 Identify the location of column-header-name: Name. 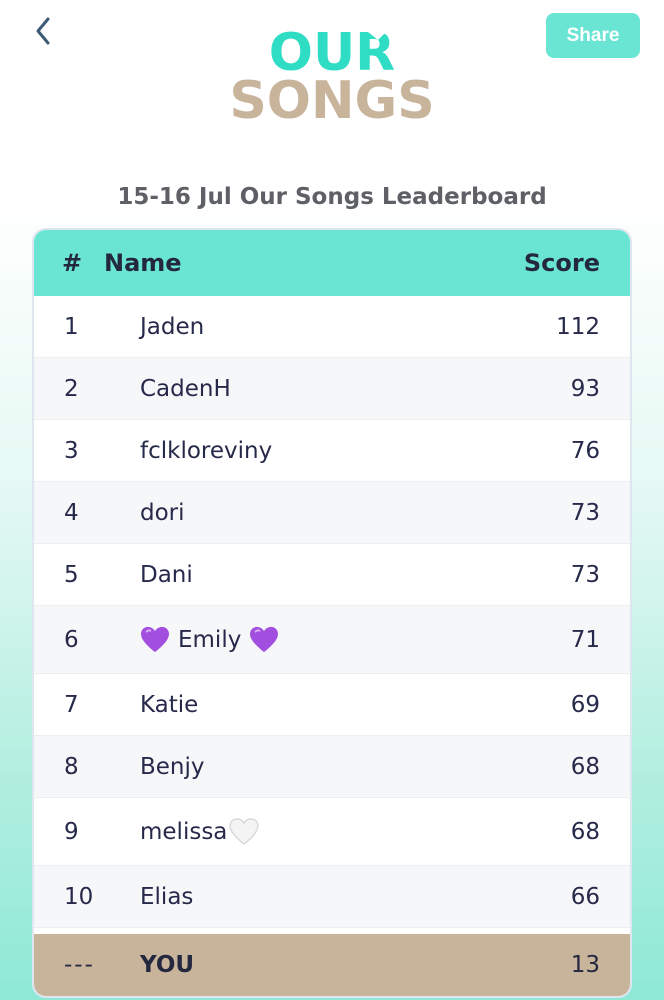
(143, 263).